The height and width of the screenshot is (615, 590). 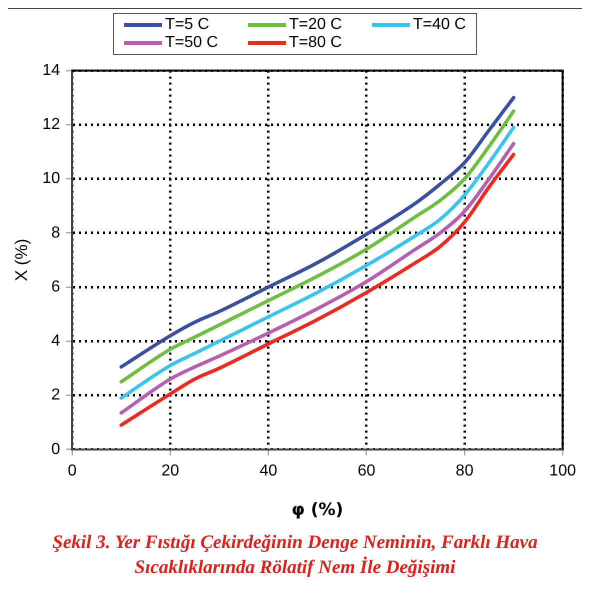 What do you see at coordinates (51, 125) in the screenshot?
I see `y-tick-label: 12` at bounding box center [51, 125].